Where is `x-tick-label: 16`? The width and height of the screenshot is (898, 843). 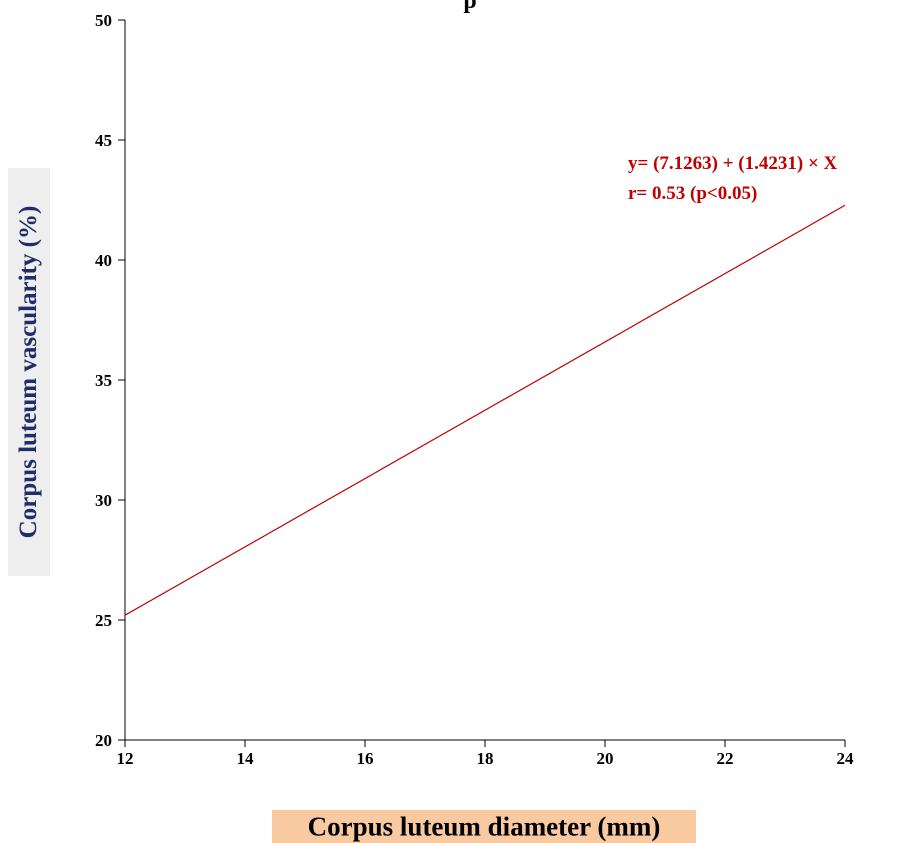
x-tick-label: 16 is located at coordinates (365, 758).